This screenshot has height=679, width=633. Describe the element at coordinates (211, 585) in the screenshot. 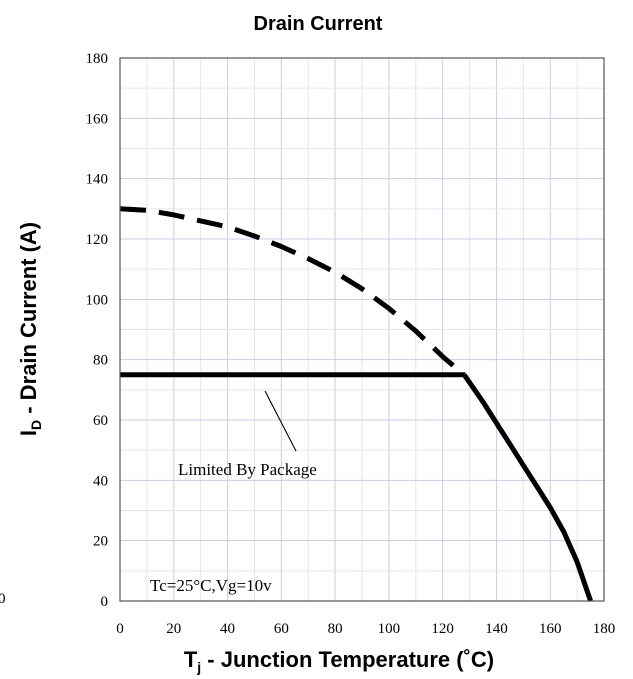

I see `annotation-test-conditions: Tc=25°C,Vg=10v` at that location.